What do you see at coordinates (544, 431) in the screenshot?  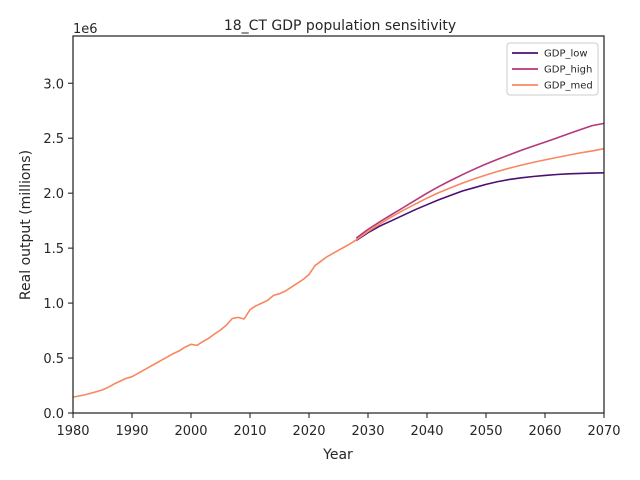 I see `x-tick-label: 2060` at bounding box center [544, 431].